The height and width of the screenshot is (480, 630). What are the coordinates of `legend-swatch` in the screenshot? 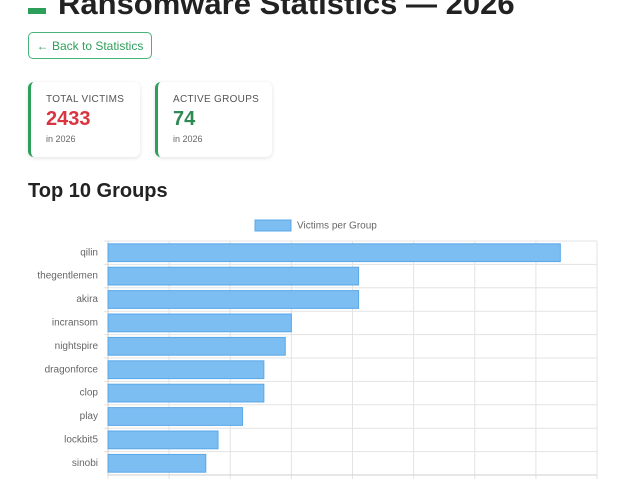 It's located at (273, 225).